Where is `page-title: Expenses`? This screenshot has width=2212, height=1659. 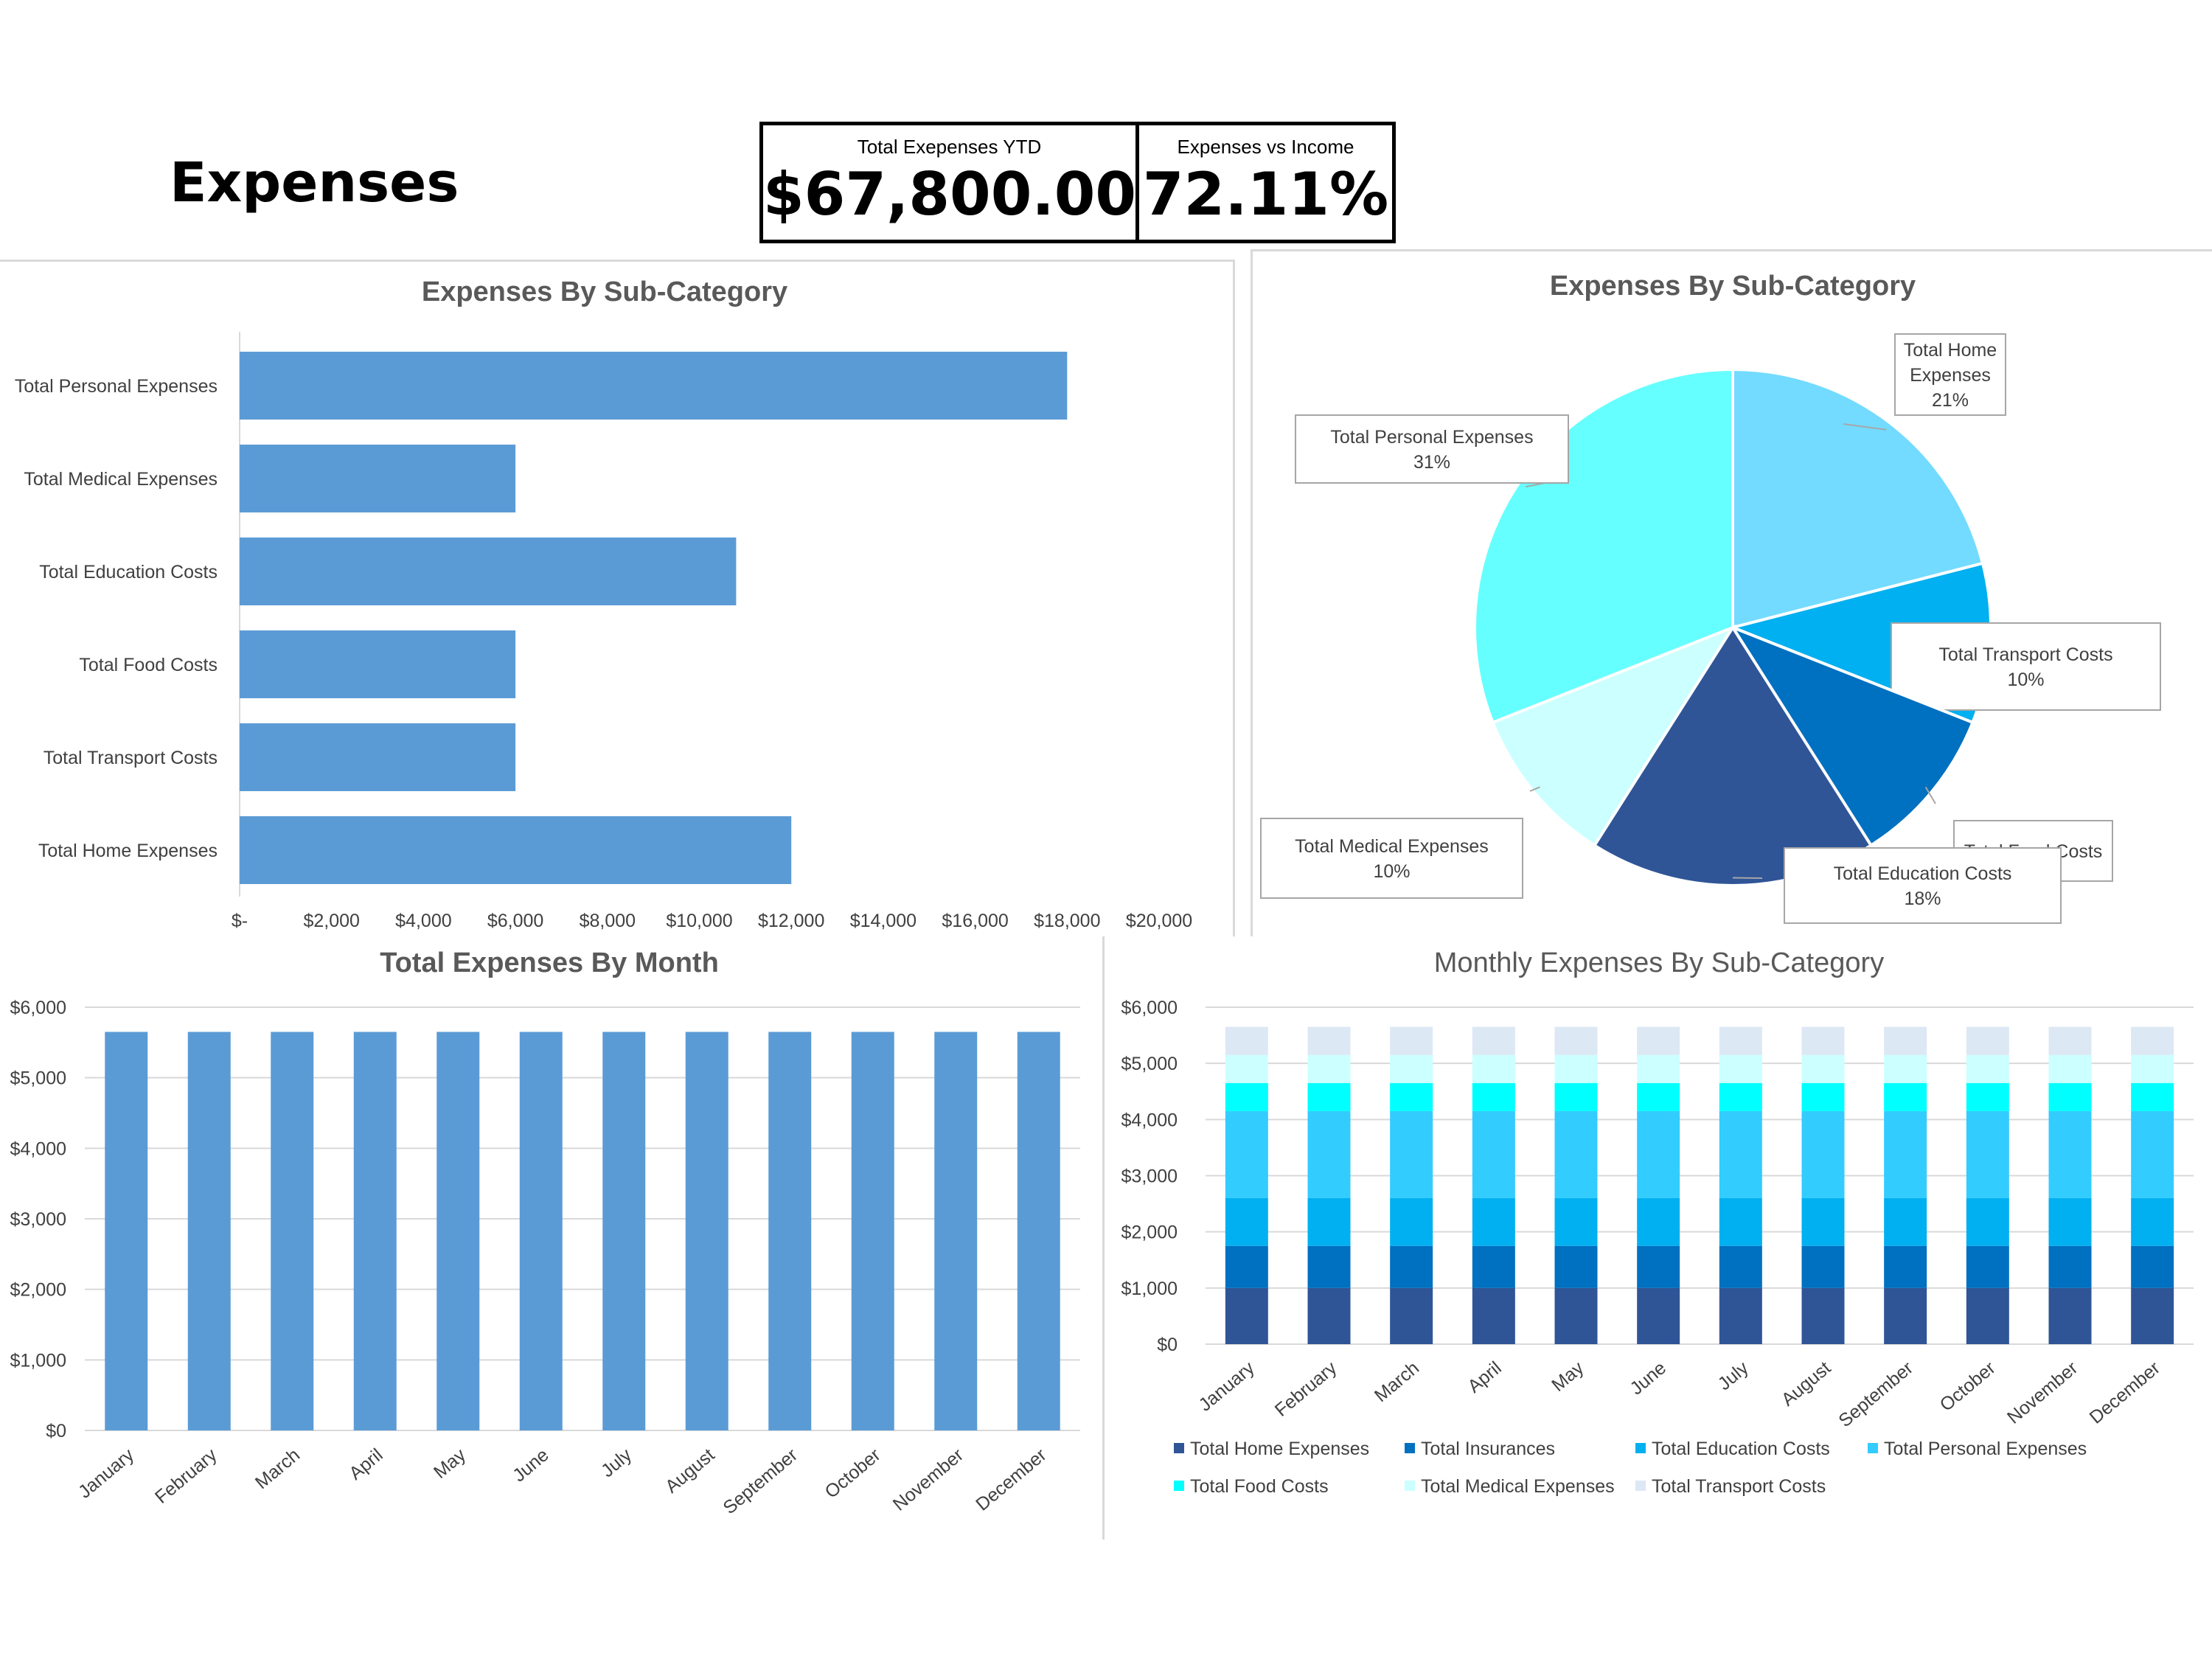 page-title: Expenses is located at coordinates (314, 183).